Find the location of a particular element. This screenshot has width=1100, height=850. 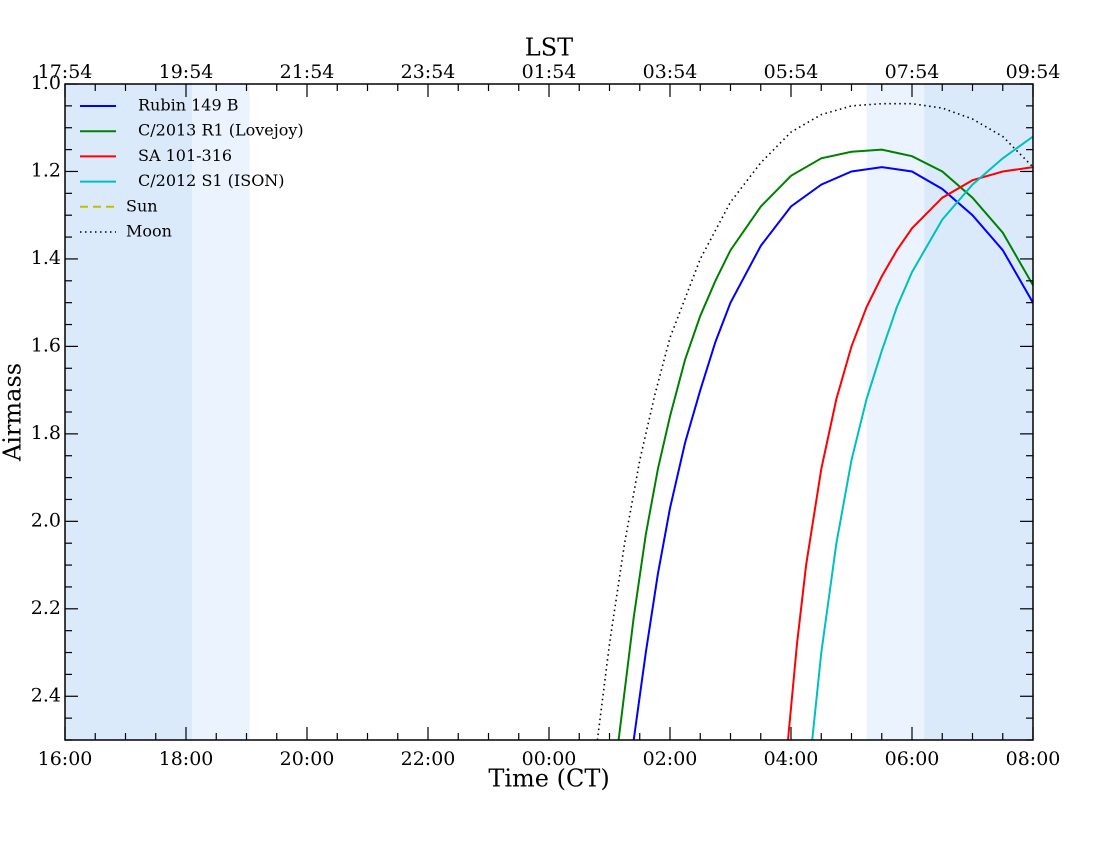

top-tick-label: 09:54 is located at coordinates (1033, 72).